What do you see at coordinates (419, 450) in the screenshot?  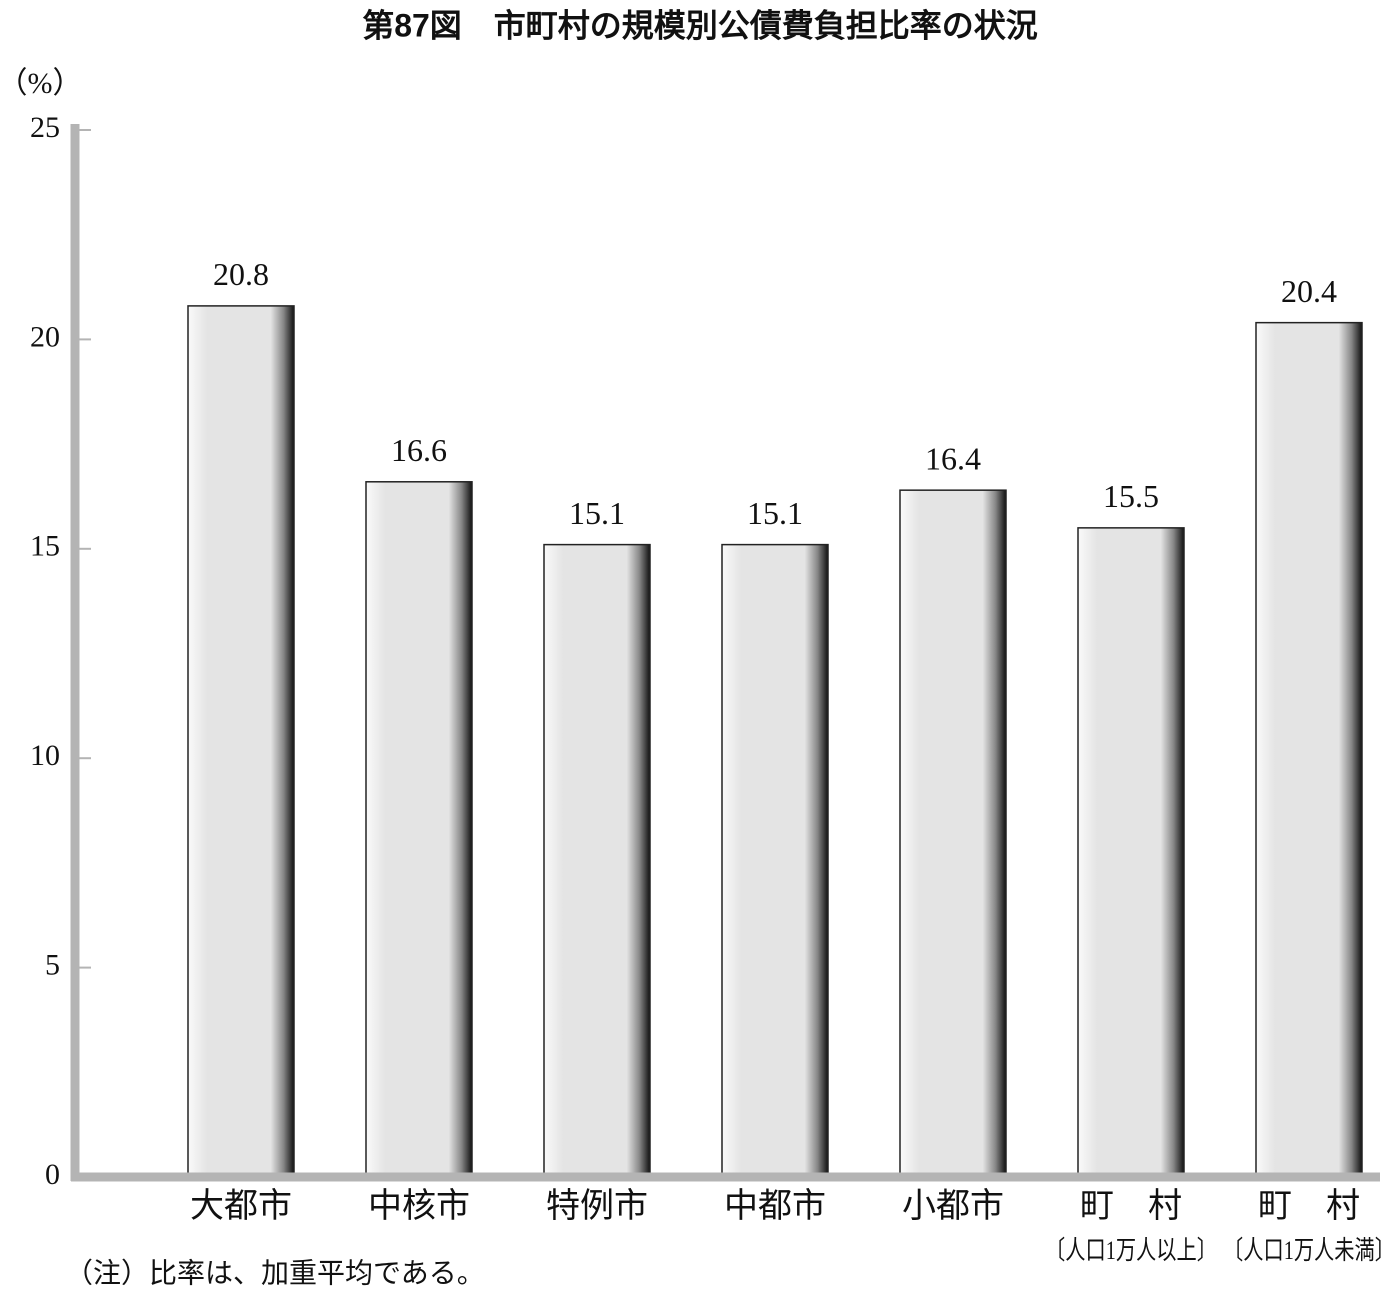 I see `data-label: 16.6` at bounding box center [419, 450].